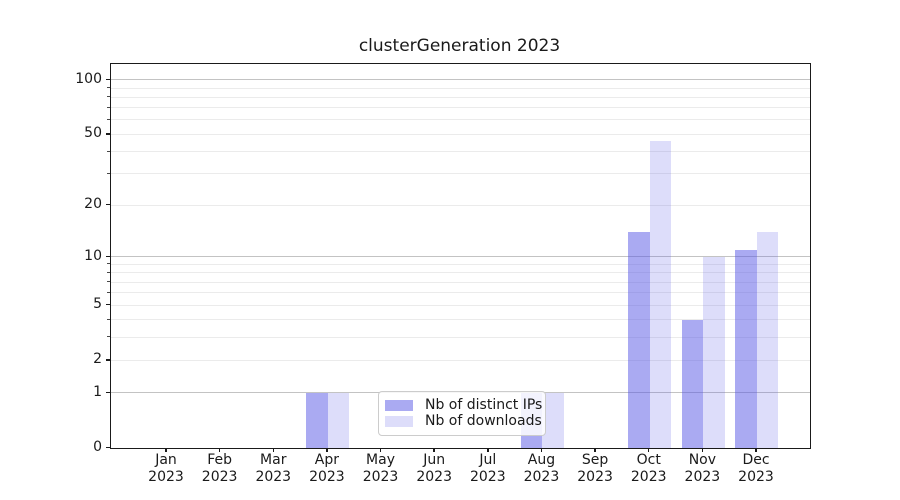  I want to click on x-tick-label: Jan 2023, so click(166, 468).